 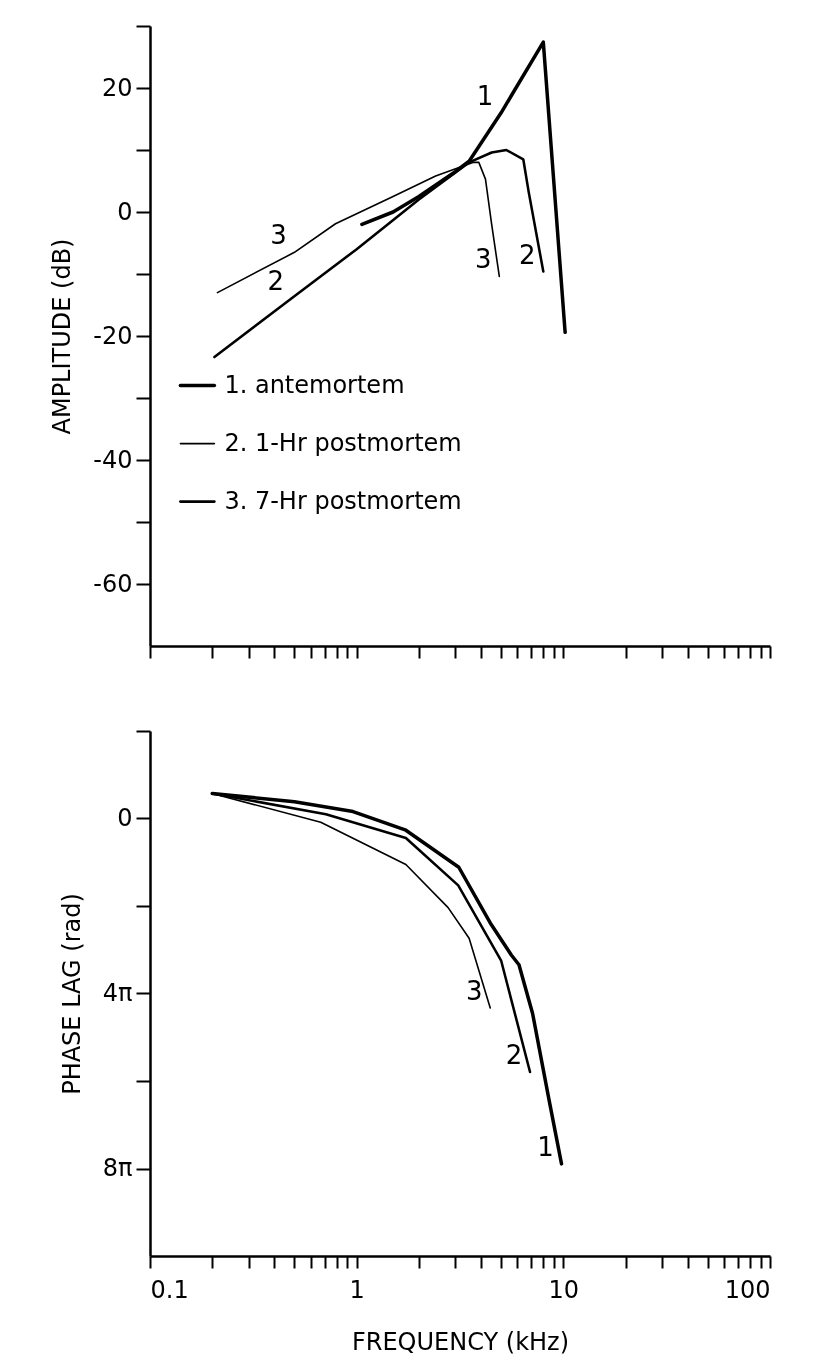 What do you see at coordinates (747, 1289) in the screenshot?
I see `x-tick-label: 100` at bounding box center [747, 1289].